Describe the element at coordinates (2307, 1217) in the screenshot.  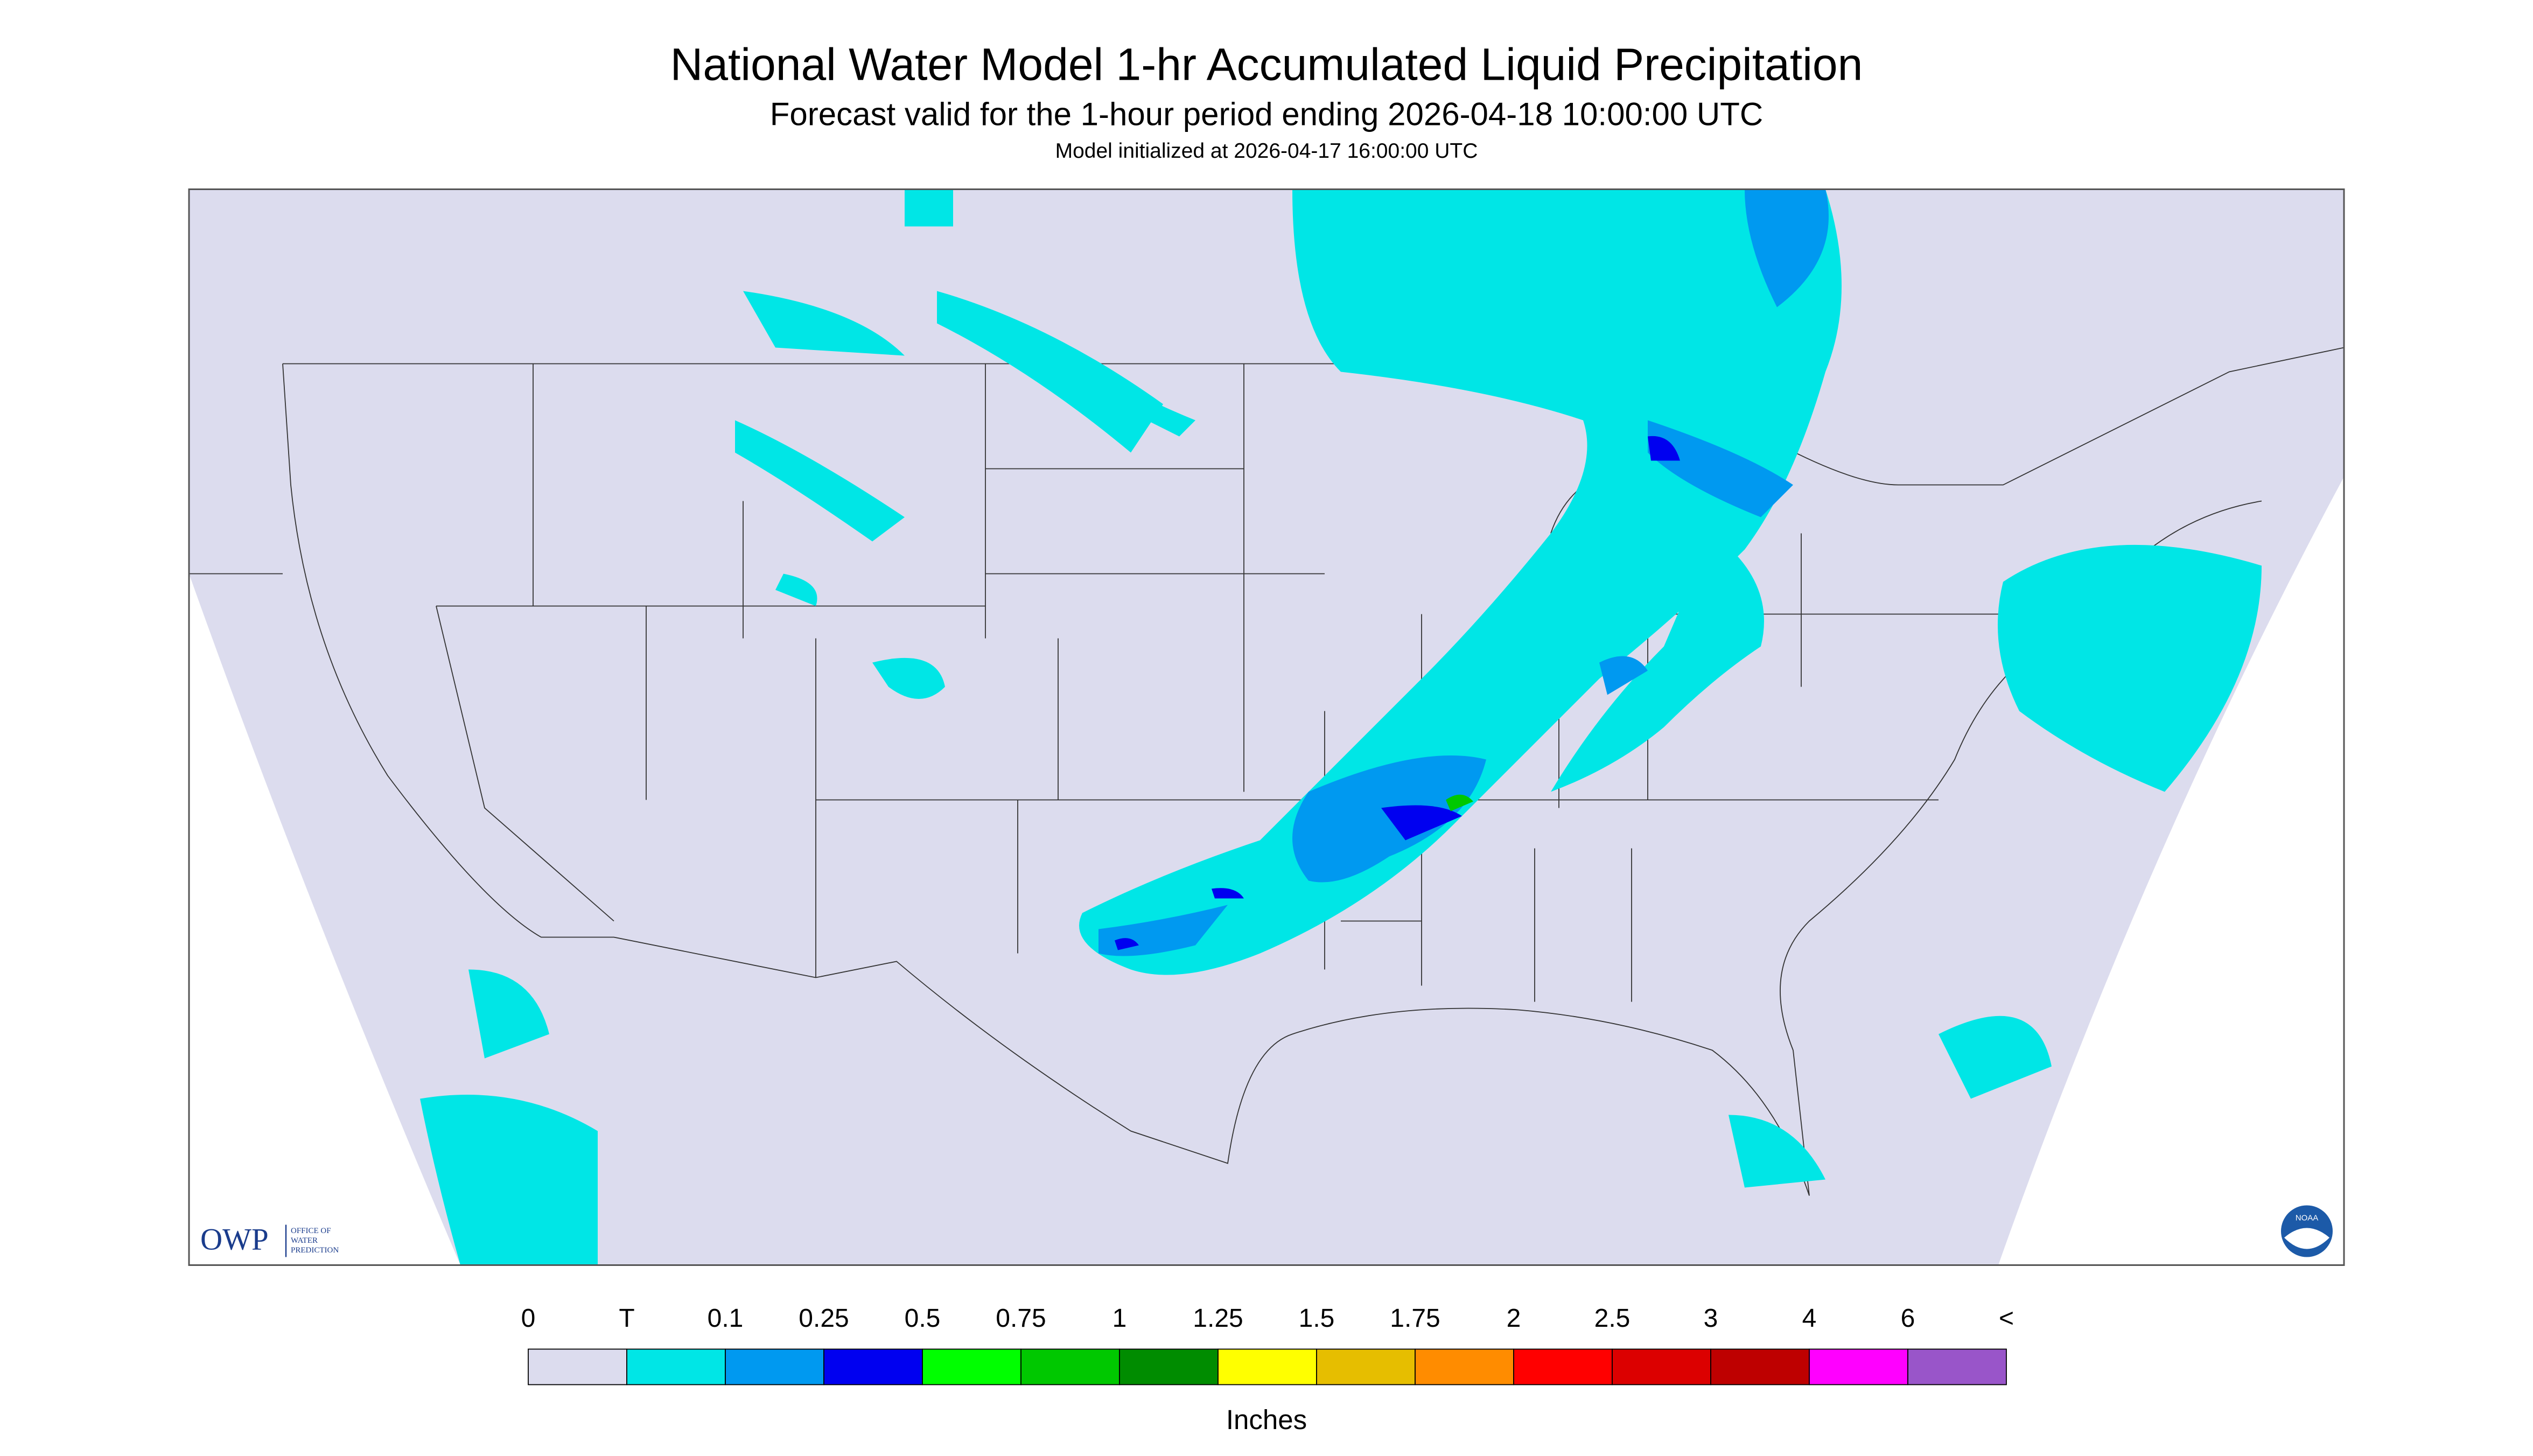
I see `noaa-text: NOAA` at that location.